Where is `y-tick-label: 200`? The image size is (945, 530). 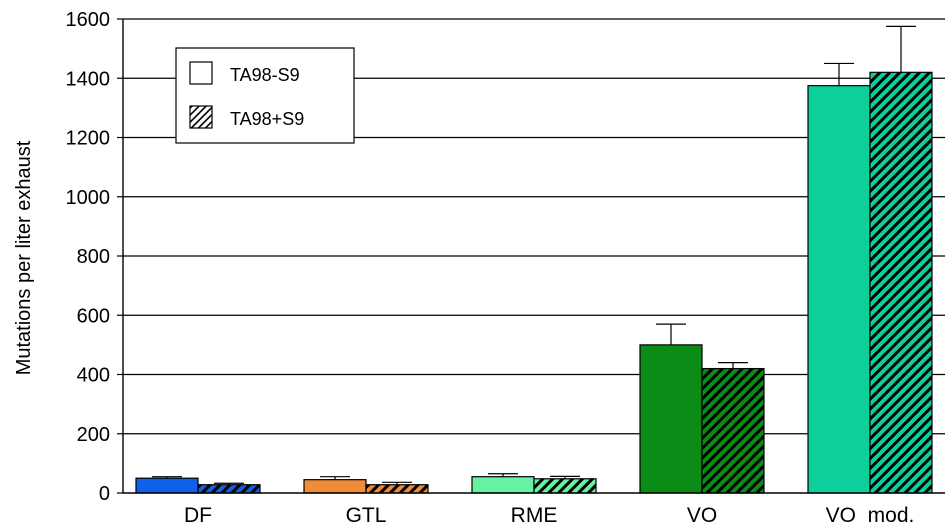
y-tick-label: 200 is located at coordinates (93, 435).